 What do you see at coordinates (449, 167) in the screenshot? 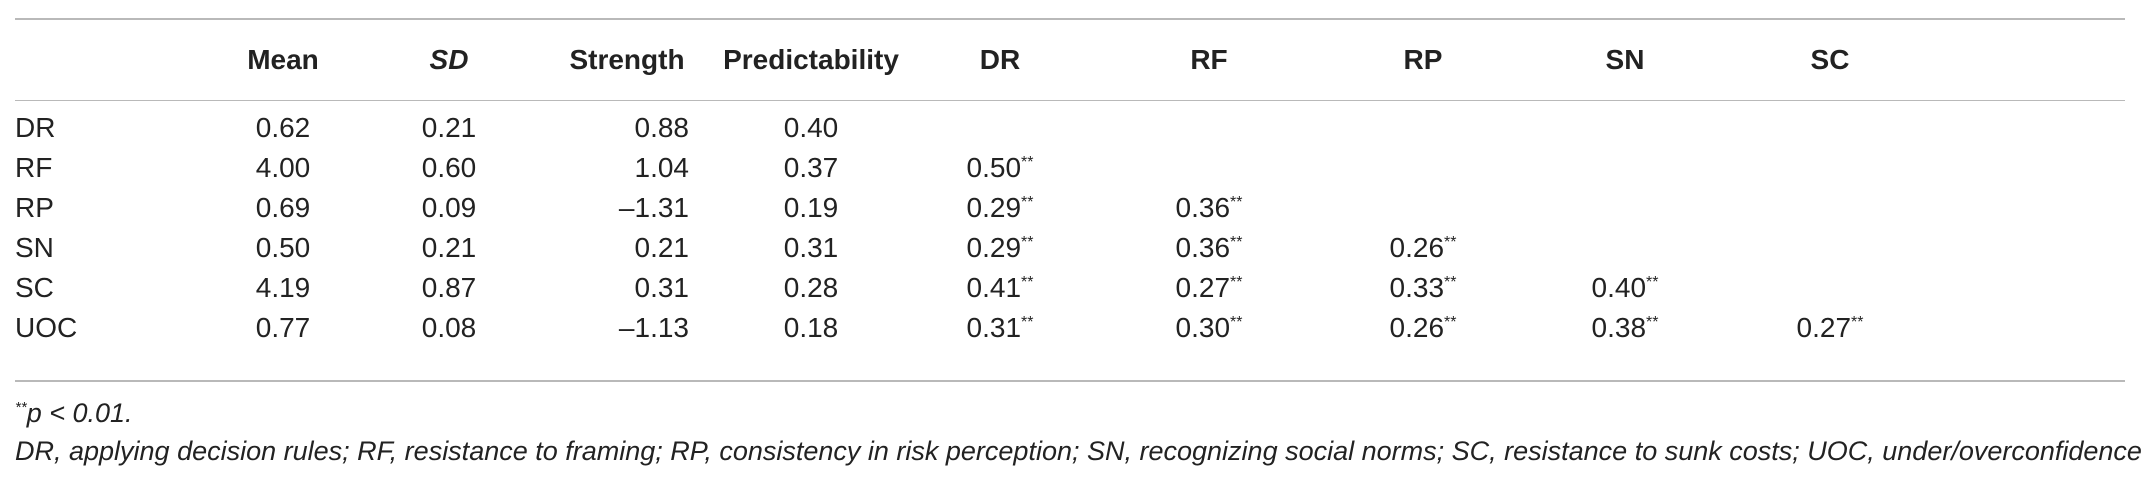
I see `sd-cell: 0.60` at bounding box center [449, 167].